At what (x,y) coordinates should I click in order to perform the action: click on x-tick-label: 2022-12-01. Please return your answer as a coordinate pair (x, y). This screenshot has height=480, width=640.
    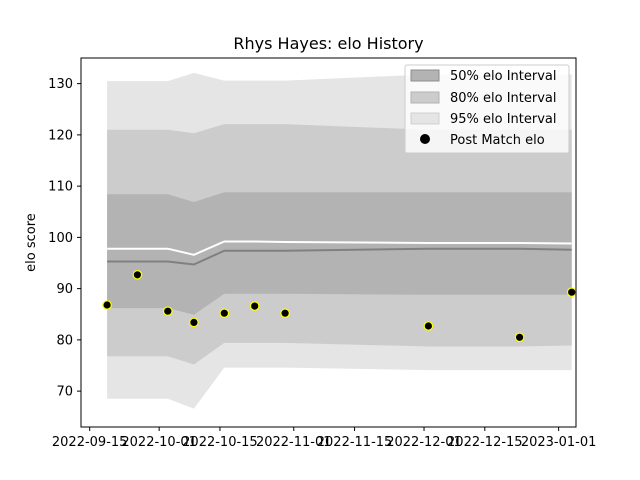
    Looking at the image, I should click on (424, 442).